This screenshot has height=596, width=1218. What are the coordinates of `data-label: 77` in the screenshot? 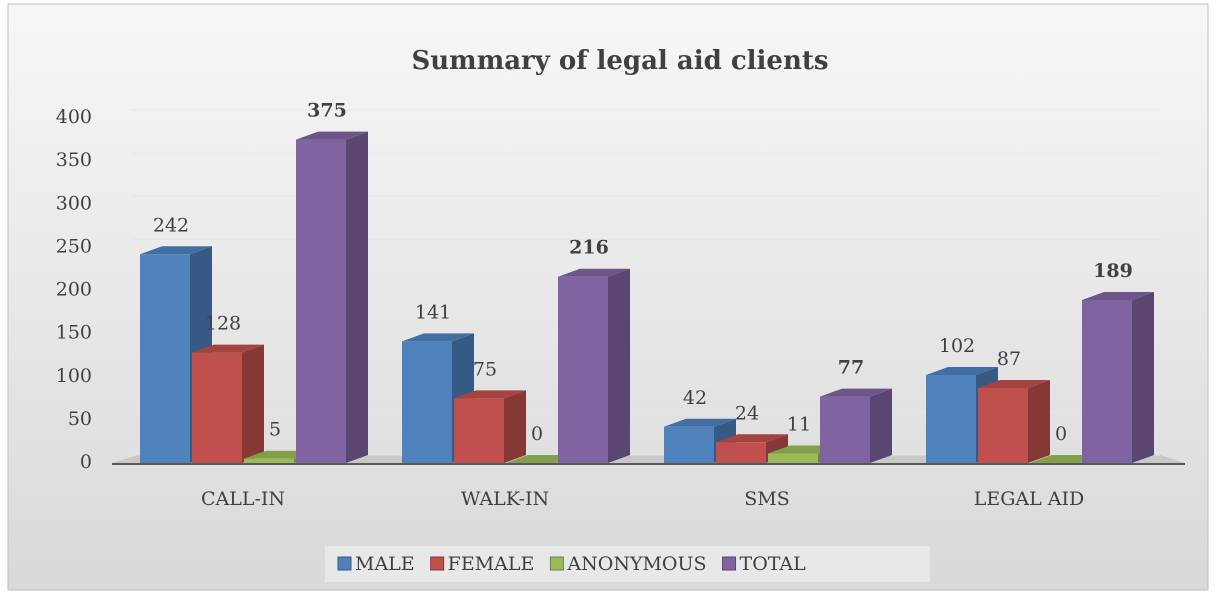 It's located at (851, 368).